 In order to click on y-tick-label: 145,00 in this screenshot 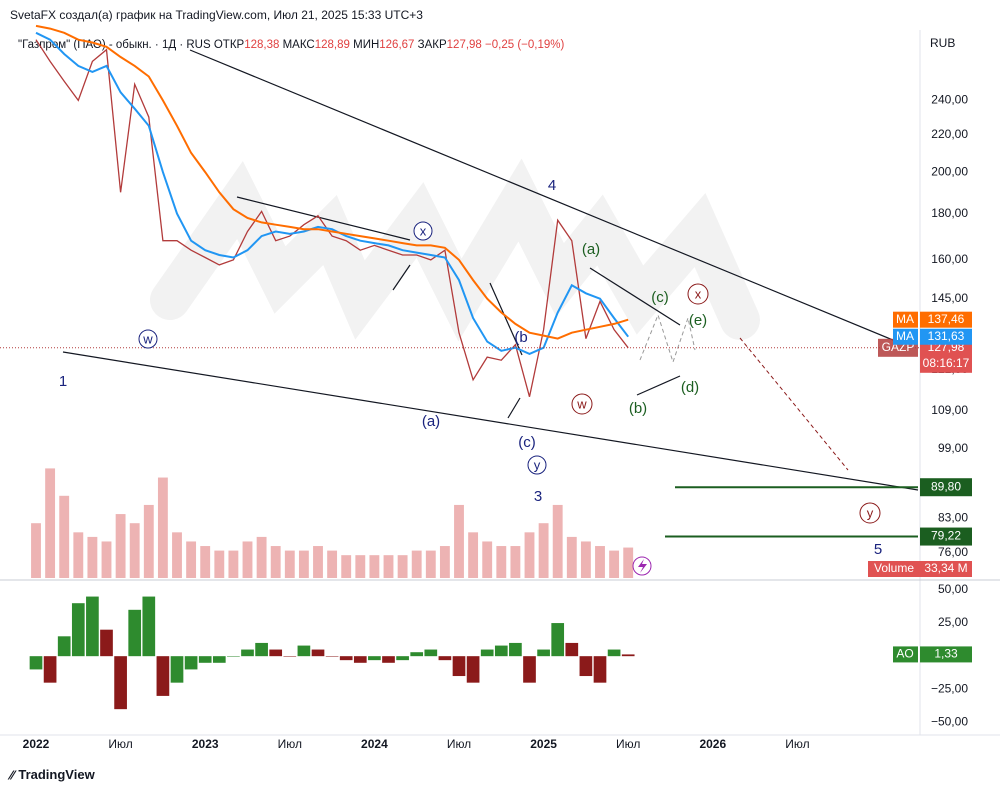, I will do `click(949, 298)`.